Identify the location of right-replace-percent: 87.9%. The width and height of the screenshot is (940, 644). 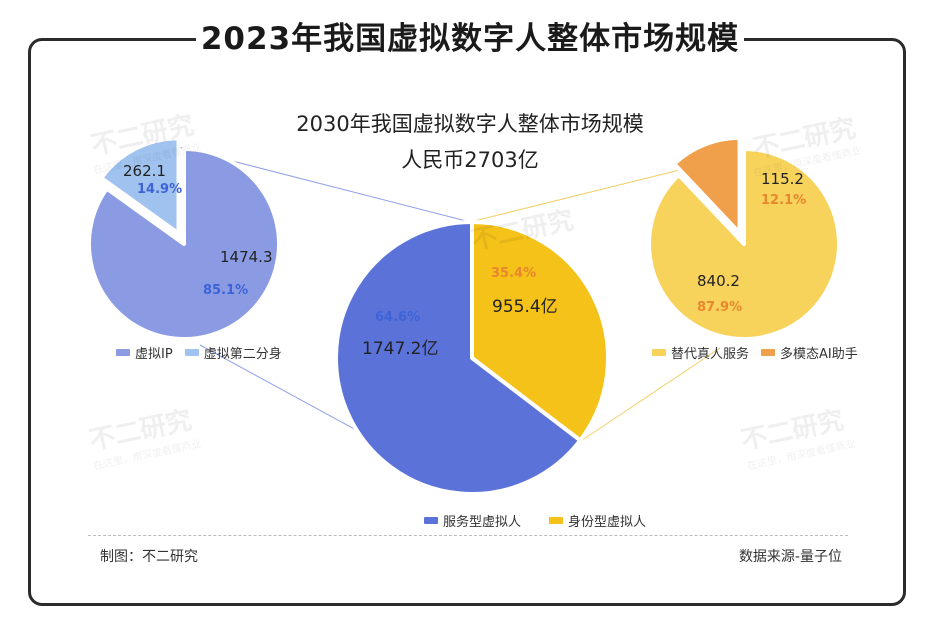
(720, 307).